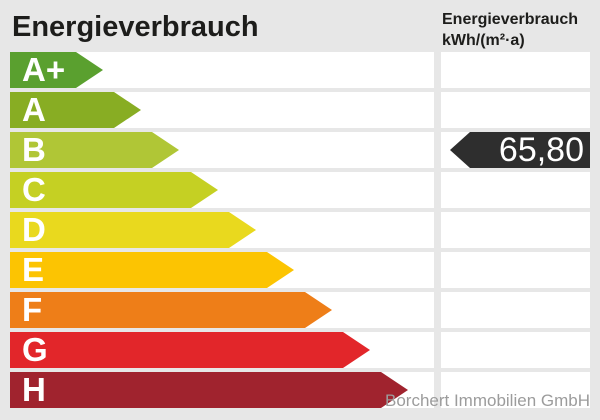 The image size is (600, 420). What do you see at coordinates (541, 150) in the screenshot?
I see `value-marker-label: 65,80` at bounding box center [541, 150].